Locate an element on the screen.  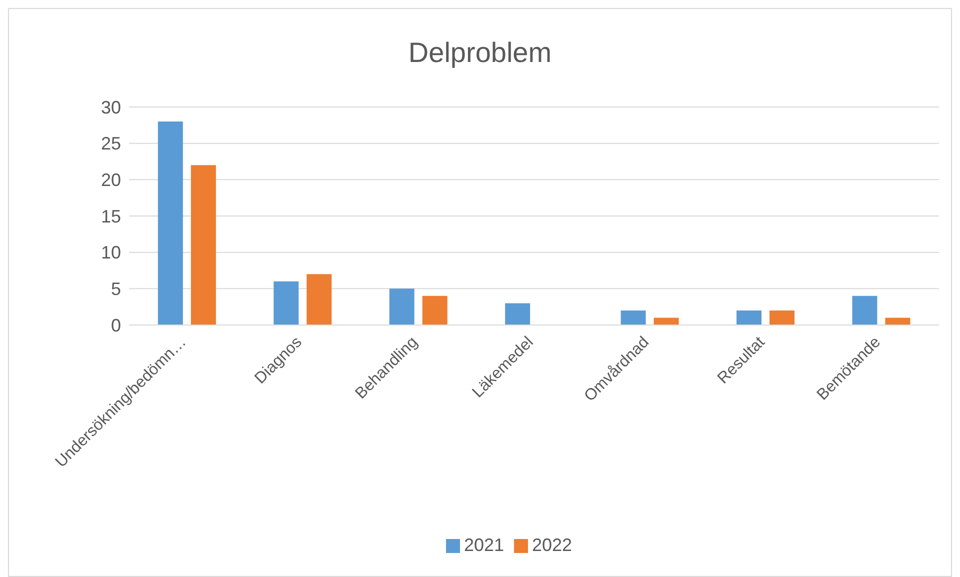
legend-label: 2021 is located at coordinates (484, 545).